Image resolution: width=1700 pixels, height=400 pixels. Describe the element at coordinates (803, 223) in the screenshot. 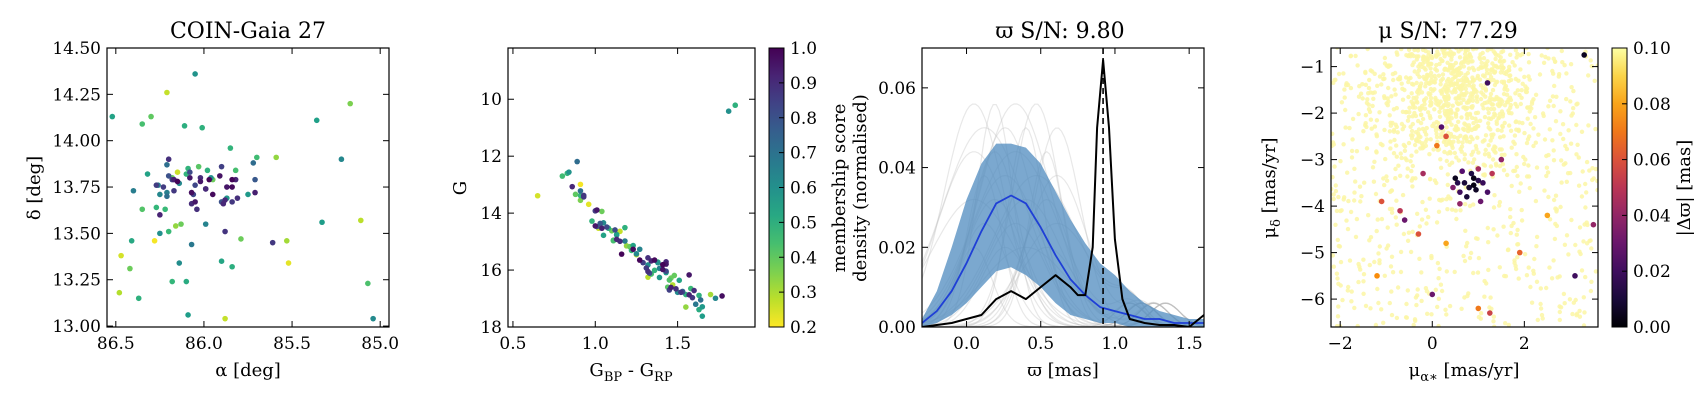

I see `colorbar-tick-label: 0.5` at that location.